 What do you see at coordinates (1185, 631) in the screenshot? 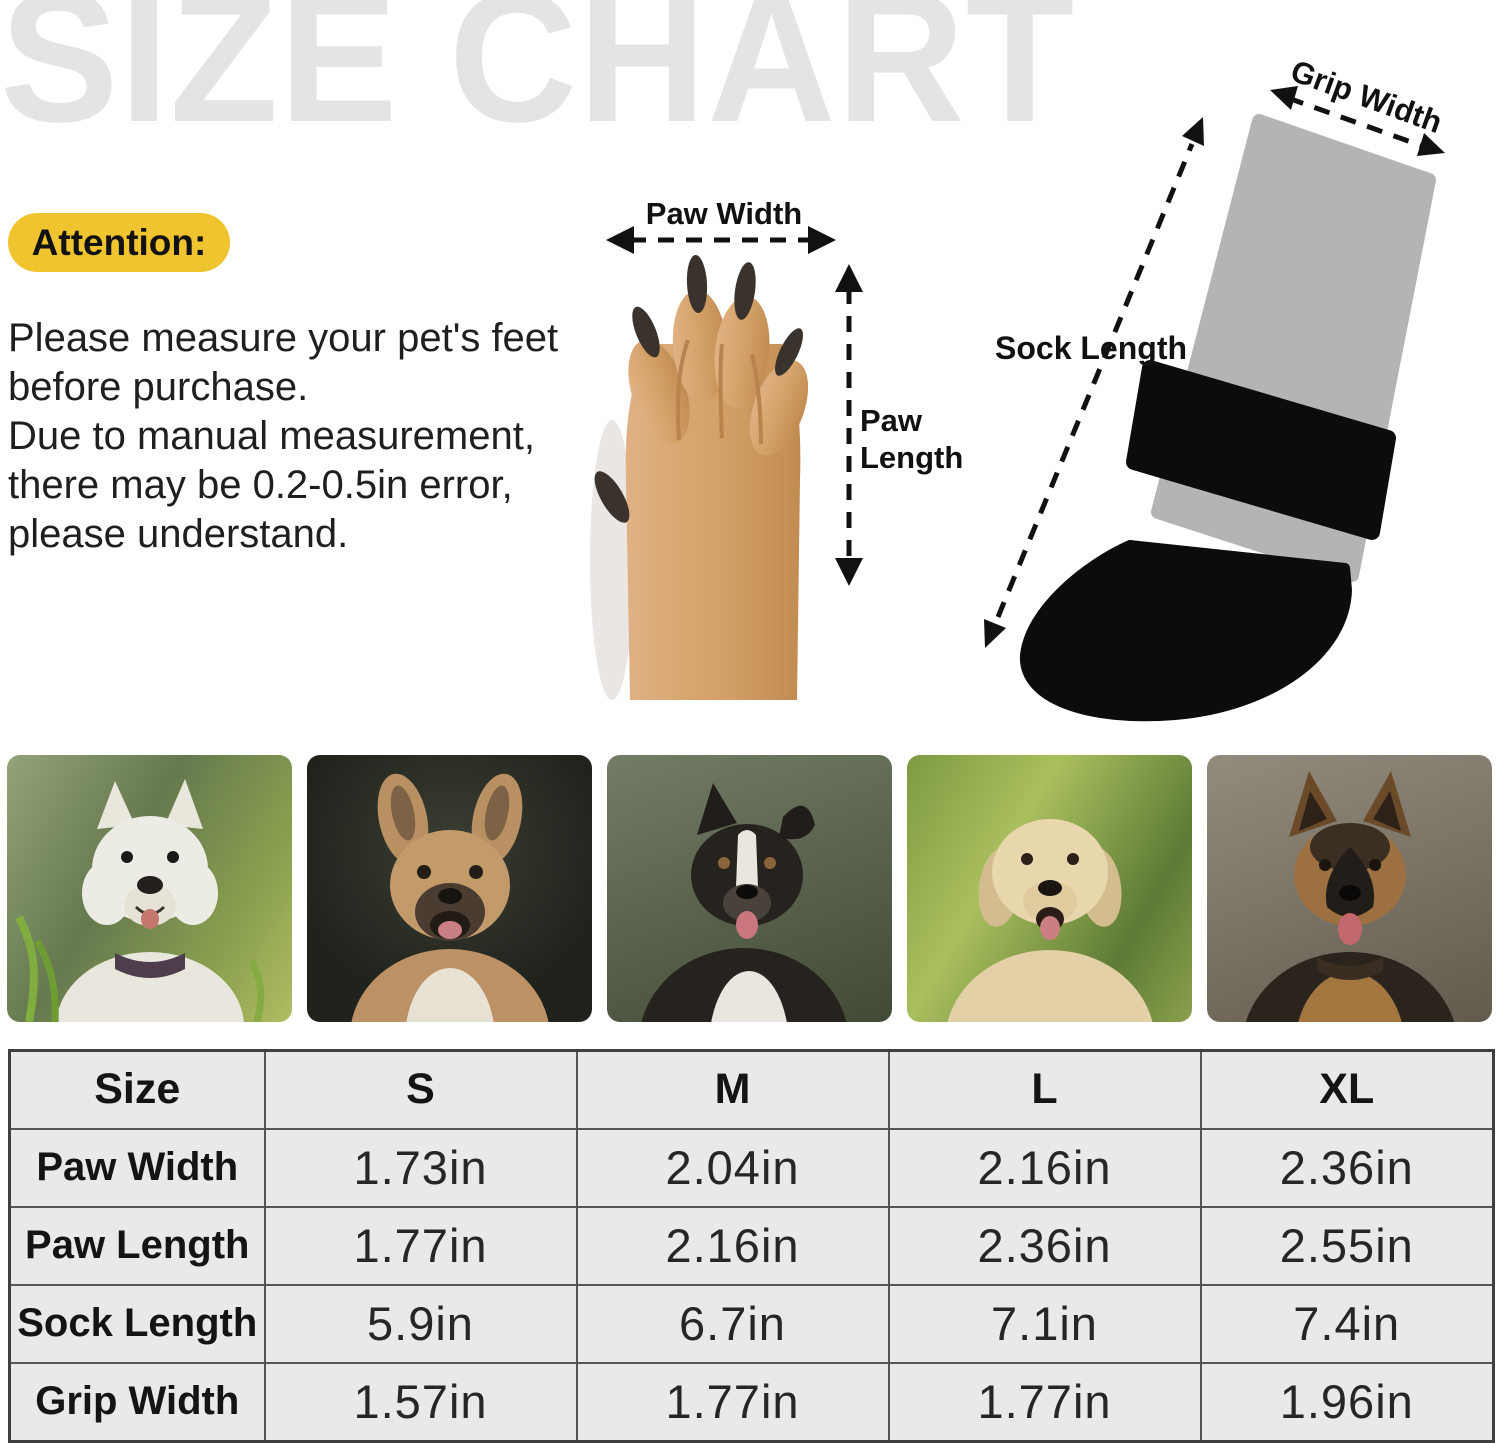
I see `sock-foot` at bounding box center [1185, 631].